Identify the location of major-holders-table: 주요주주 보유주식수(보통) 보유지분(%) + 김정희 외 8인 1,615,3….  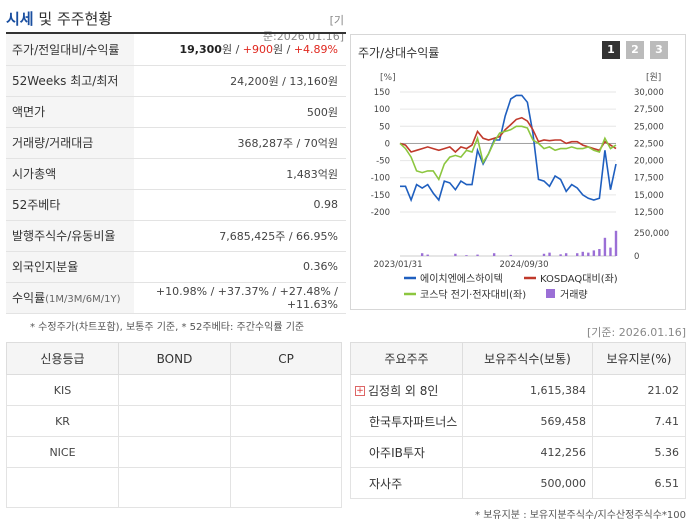
(518, 420).